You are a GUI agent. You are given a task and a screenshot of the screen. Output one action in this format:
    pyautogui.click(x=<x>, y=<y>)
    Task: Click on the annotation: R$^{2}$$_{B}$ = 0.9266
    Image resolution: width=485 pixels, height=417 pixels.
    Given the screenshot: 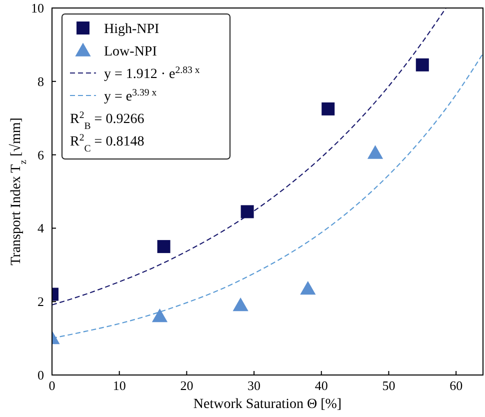 What is the action you would take?
    pyautogui.click(x=107, y=121)
    